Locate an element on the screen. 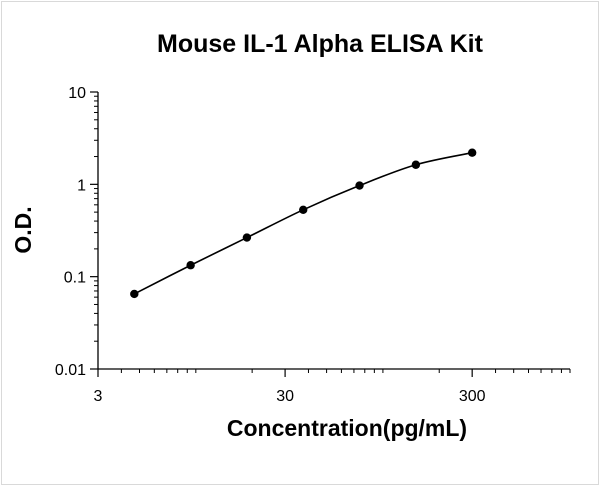 The width and height of the screenshot is (600, 486). chart-title: Mouse IL-1 Alpha ELISA Kit is located at coordinates (320, 44).